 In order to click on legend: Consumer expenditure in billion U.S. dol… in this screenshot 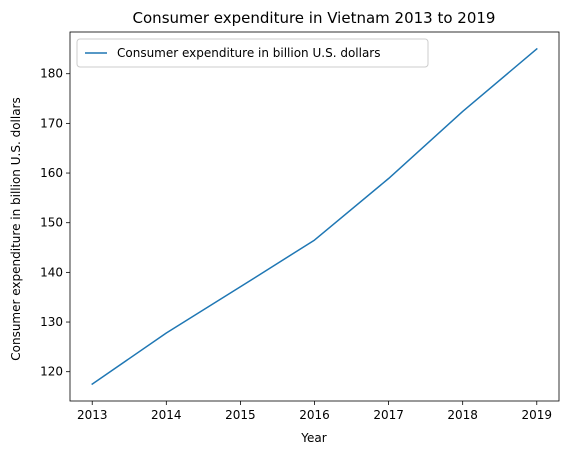, I will do `click(252, 53)`.